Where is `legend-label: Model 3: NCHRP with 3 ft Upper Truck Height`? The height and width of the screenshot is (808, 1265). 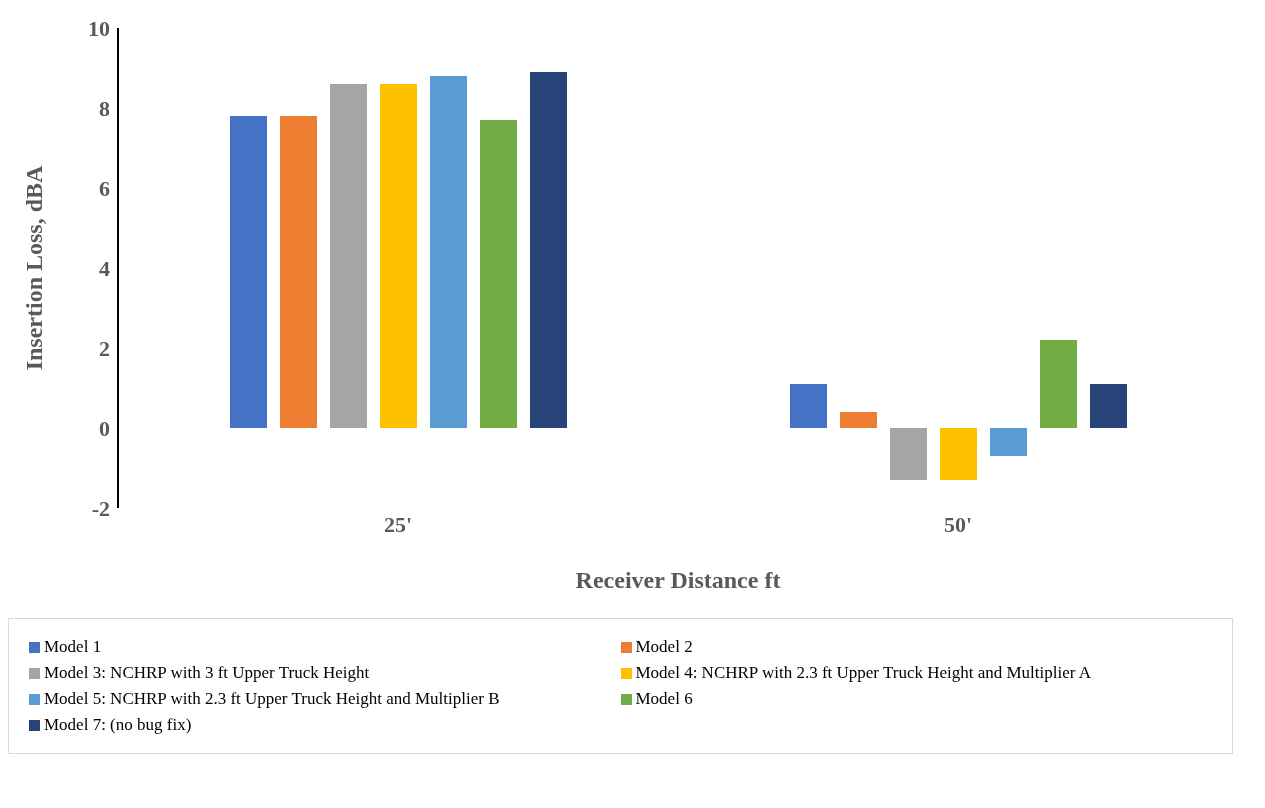
legend-label: Model 3: NCHRP with 3 ft Upper Truck Height is located at coordinates (207, 673).